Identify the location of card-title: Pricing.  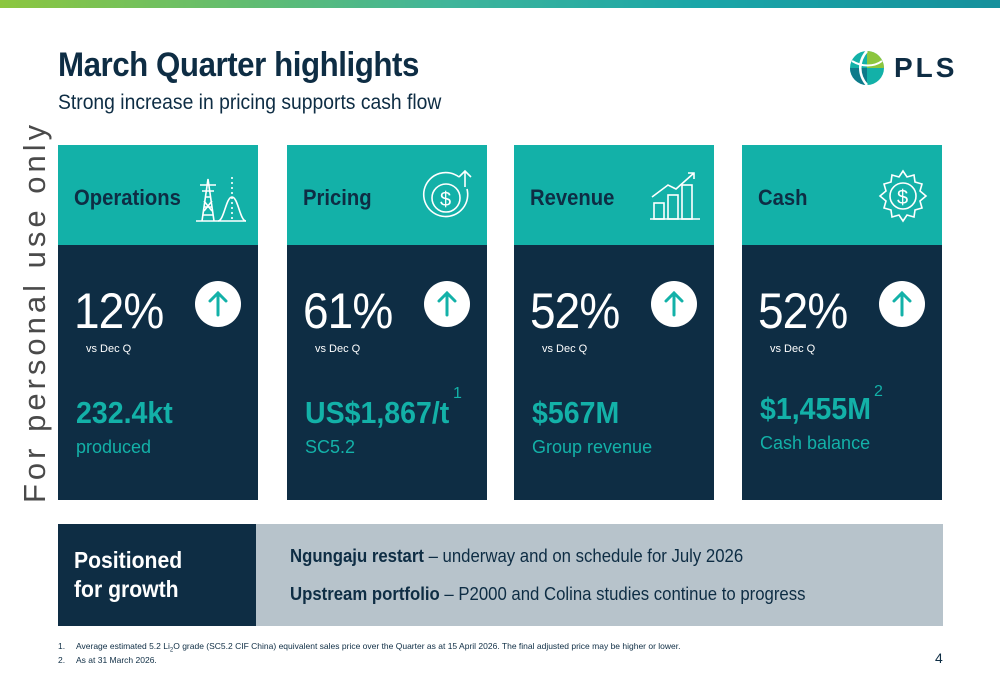
(337, 197).